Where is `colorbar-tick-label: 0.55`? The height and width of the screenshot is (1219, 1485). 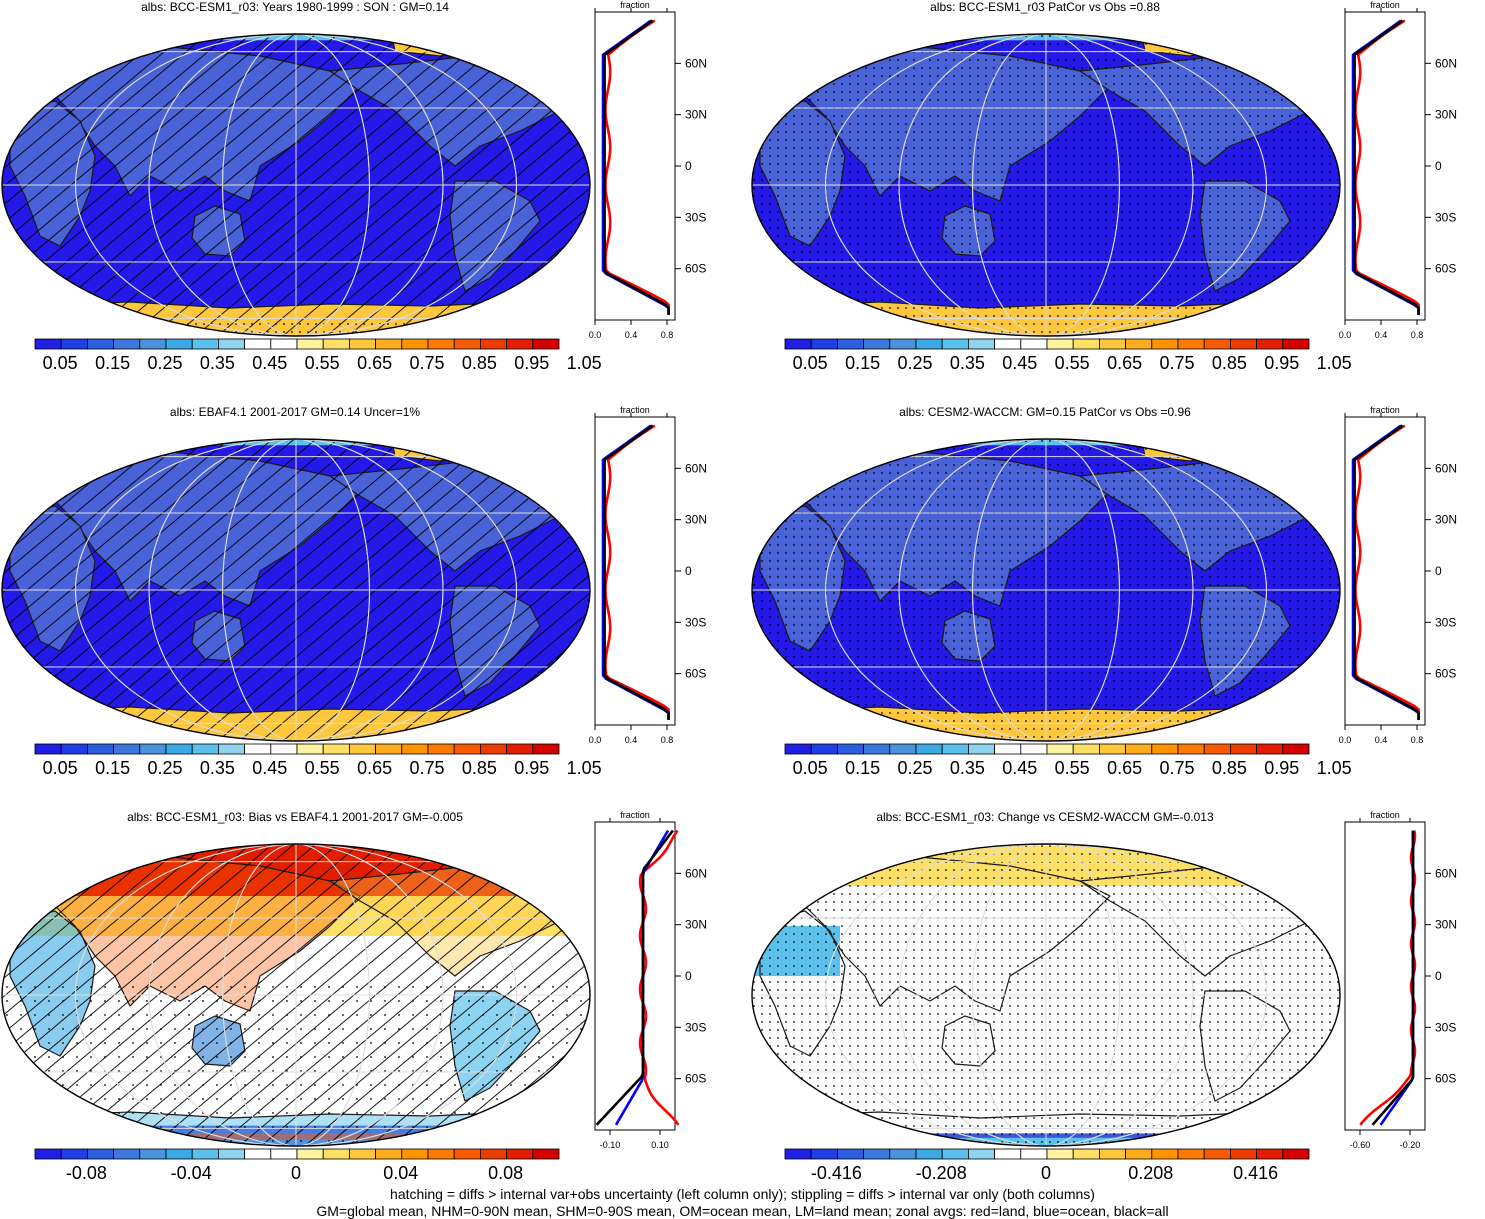
colorbar-tick-label: 0.55 is located at coordinates (322, 768).